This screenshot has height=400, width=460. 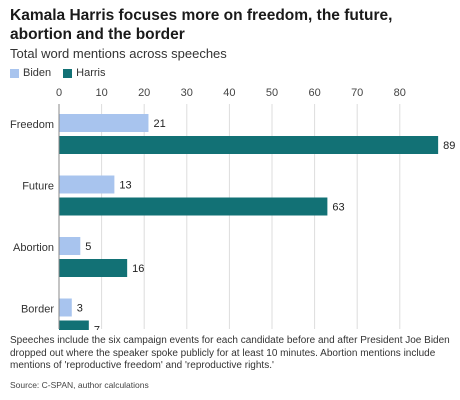 I want to click on data-label: 13, so click(x=125, y=186).